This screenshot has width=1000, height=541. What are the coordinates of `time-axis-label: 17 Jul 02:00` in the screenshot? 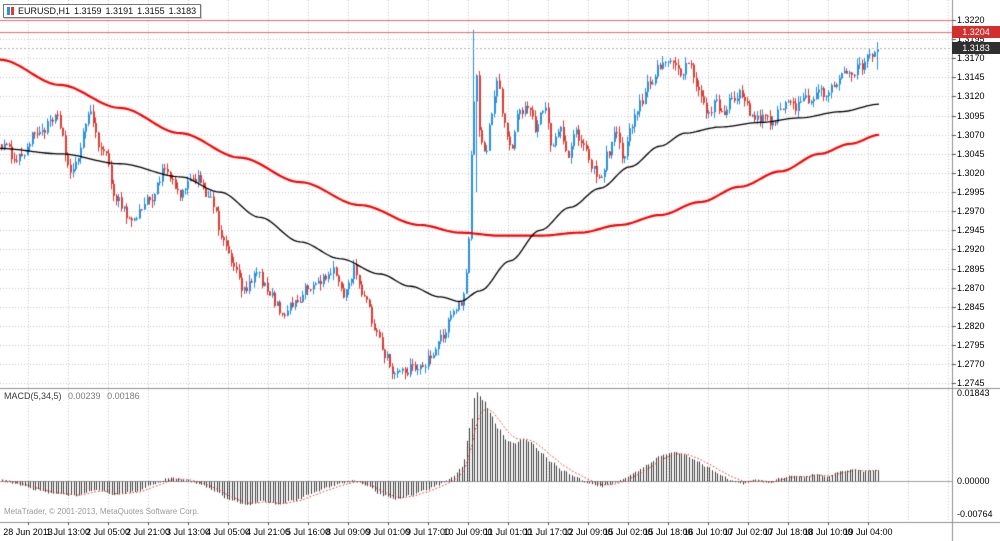 It's located at (748, 532).